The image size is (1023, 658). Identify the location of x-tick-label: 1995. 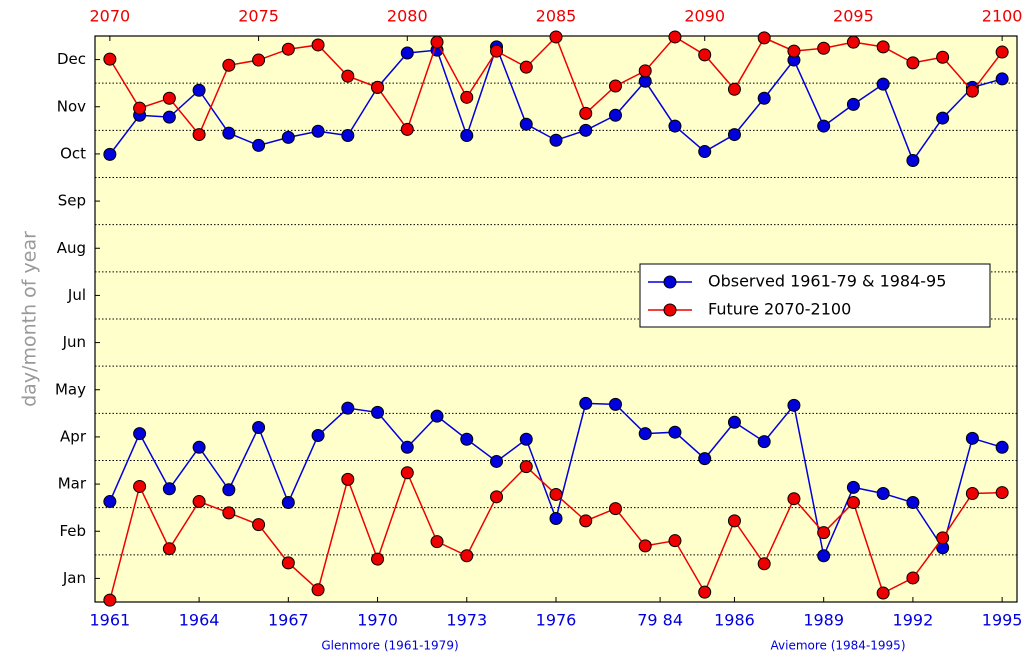
(1002, 620).